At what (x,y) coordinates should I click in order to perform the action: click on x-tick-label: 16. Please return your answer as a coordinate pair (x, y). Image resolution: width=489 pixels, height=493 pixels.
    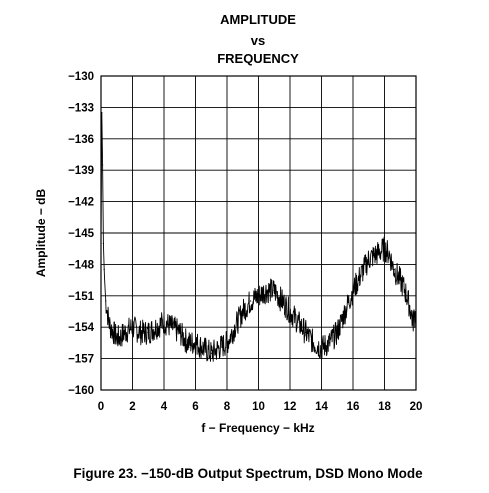
    Looking at the image, I should click on (353, 407).